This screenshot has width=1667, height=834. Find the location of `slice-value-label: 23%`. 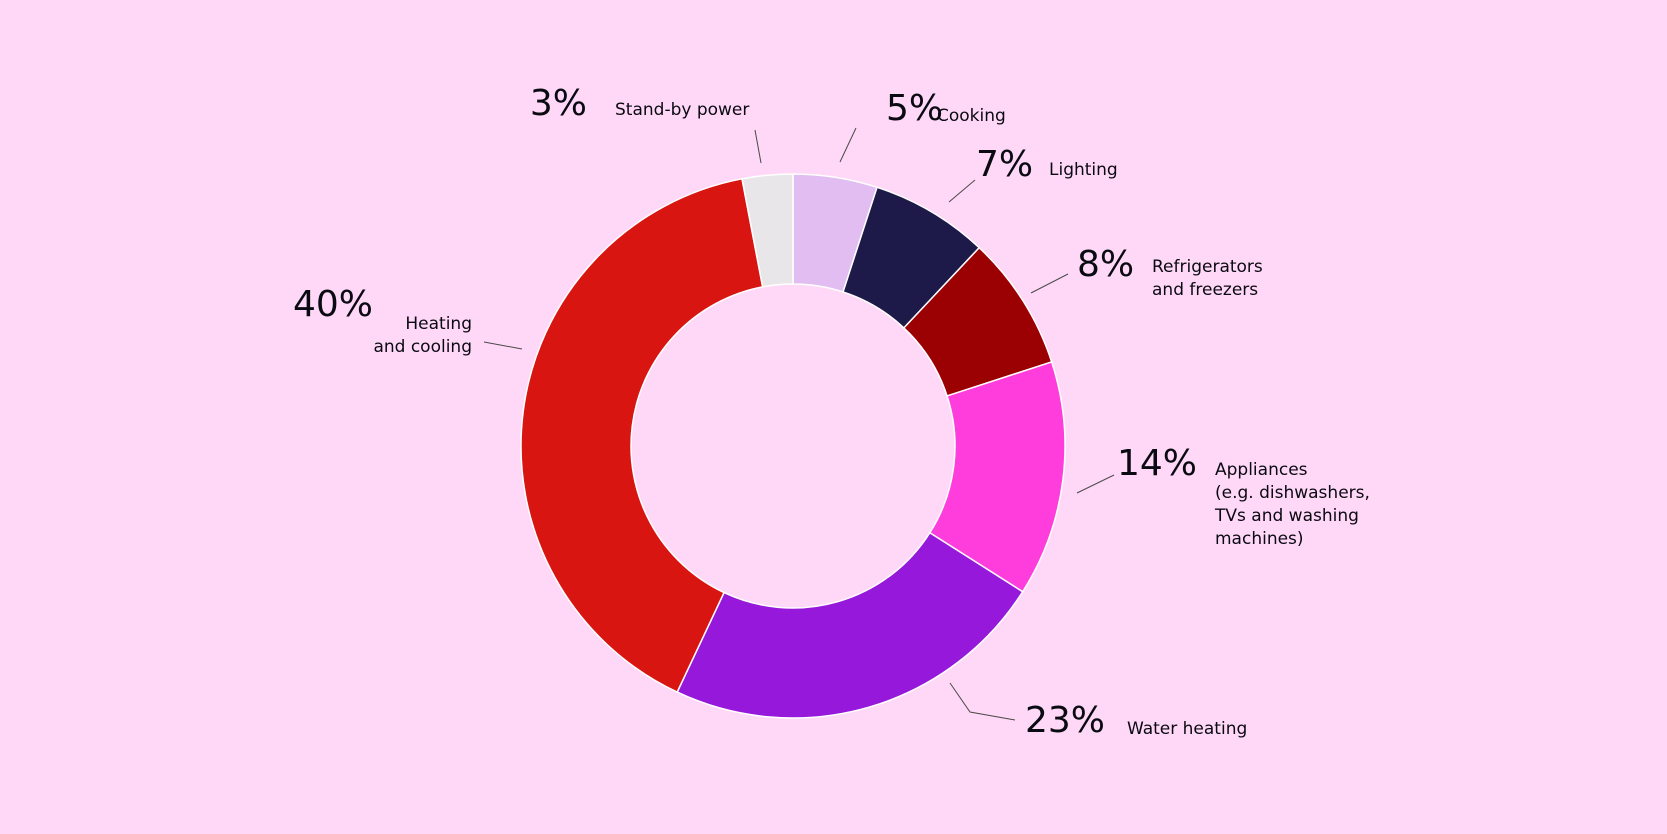

slice-value-label: 23% is located at coordinates (1065, 720).